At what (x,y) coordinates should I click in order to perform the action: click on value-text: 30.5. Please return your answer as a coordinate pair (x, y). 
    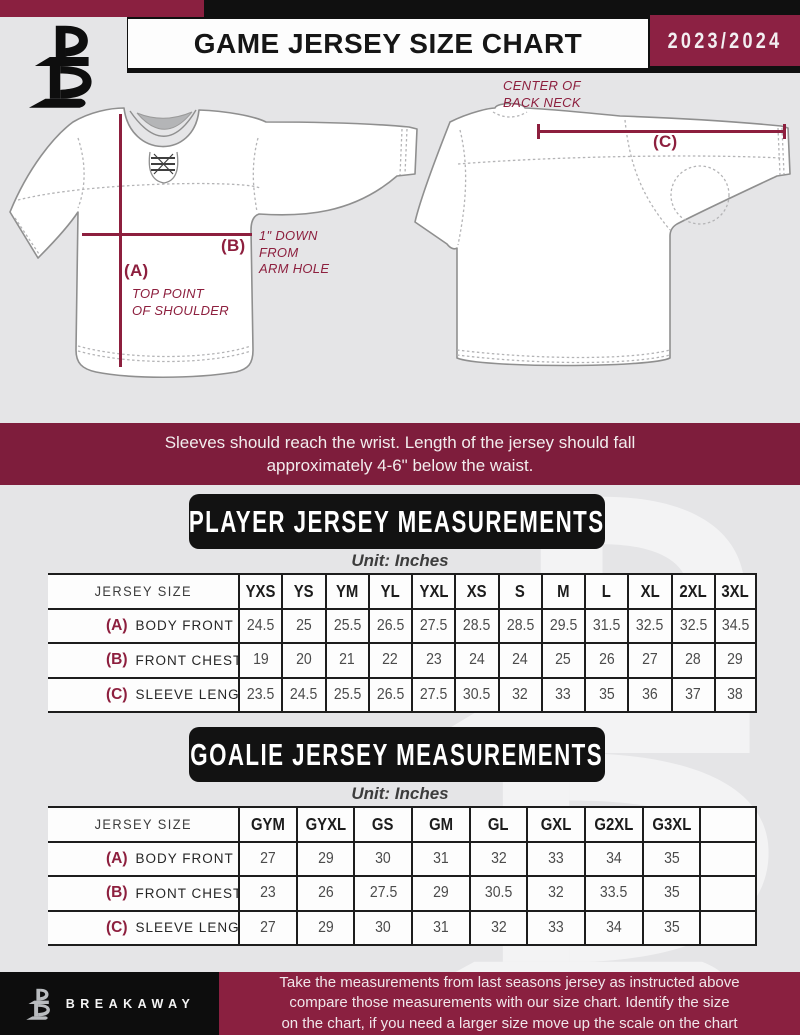
    Looking at the image, I should click on (498, 893).